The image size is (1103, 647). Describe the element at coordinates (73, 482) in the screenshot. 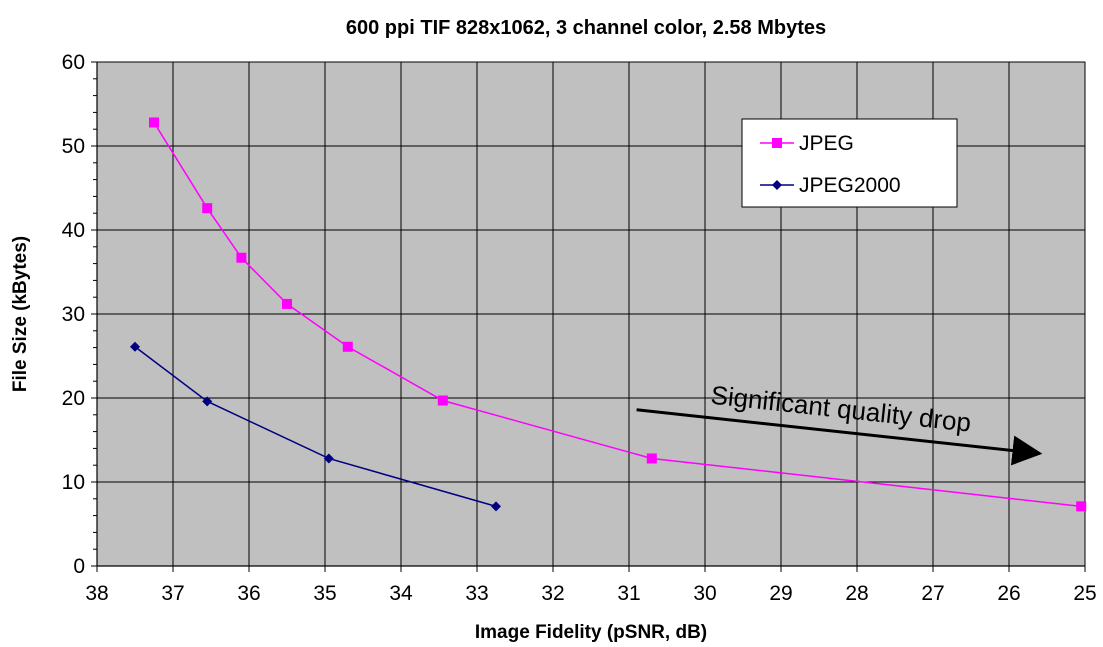

I see `y-tick-label: 10` at that location.